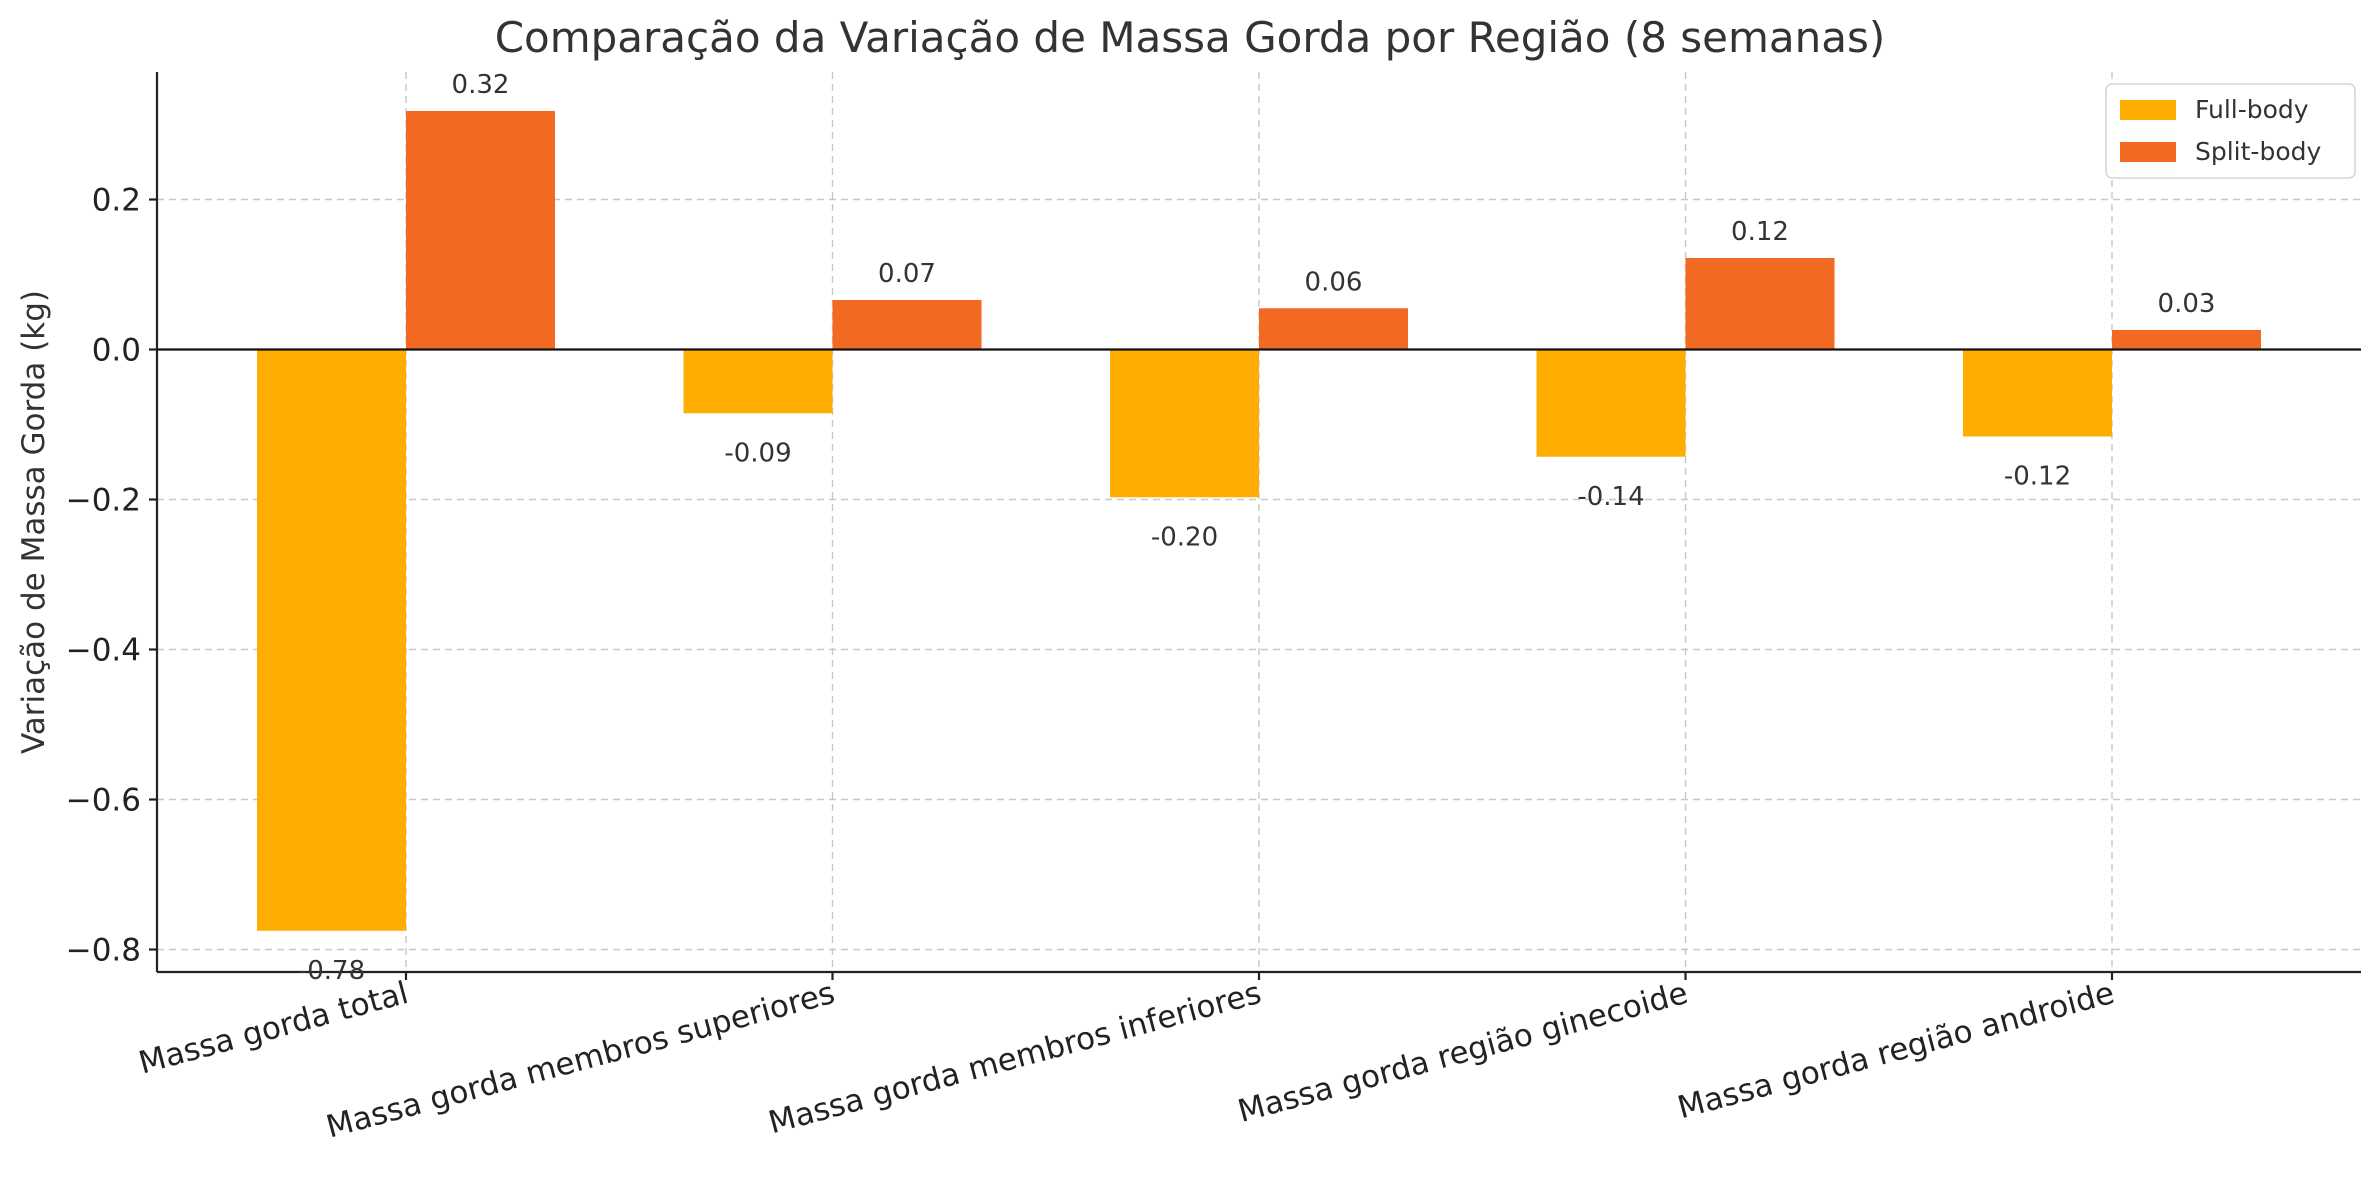  Describe the element at coordinates (103, 651) in the screenshot. I see `y-tick-label: −0.4` at that location.